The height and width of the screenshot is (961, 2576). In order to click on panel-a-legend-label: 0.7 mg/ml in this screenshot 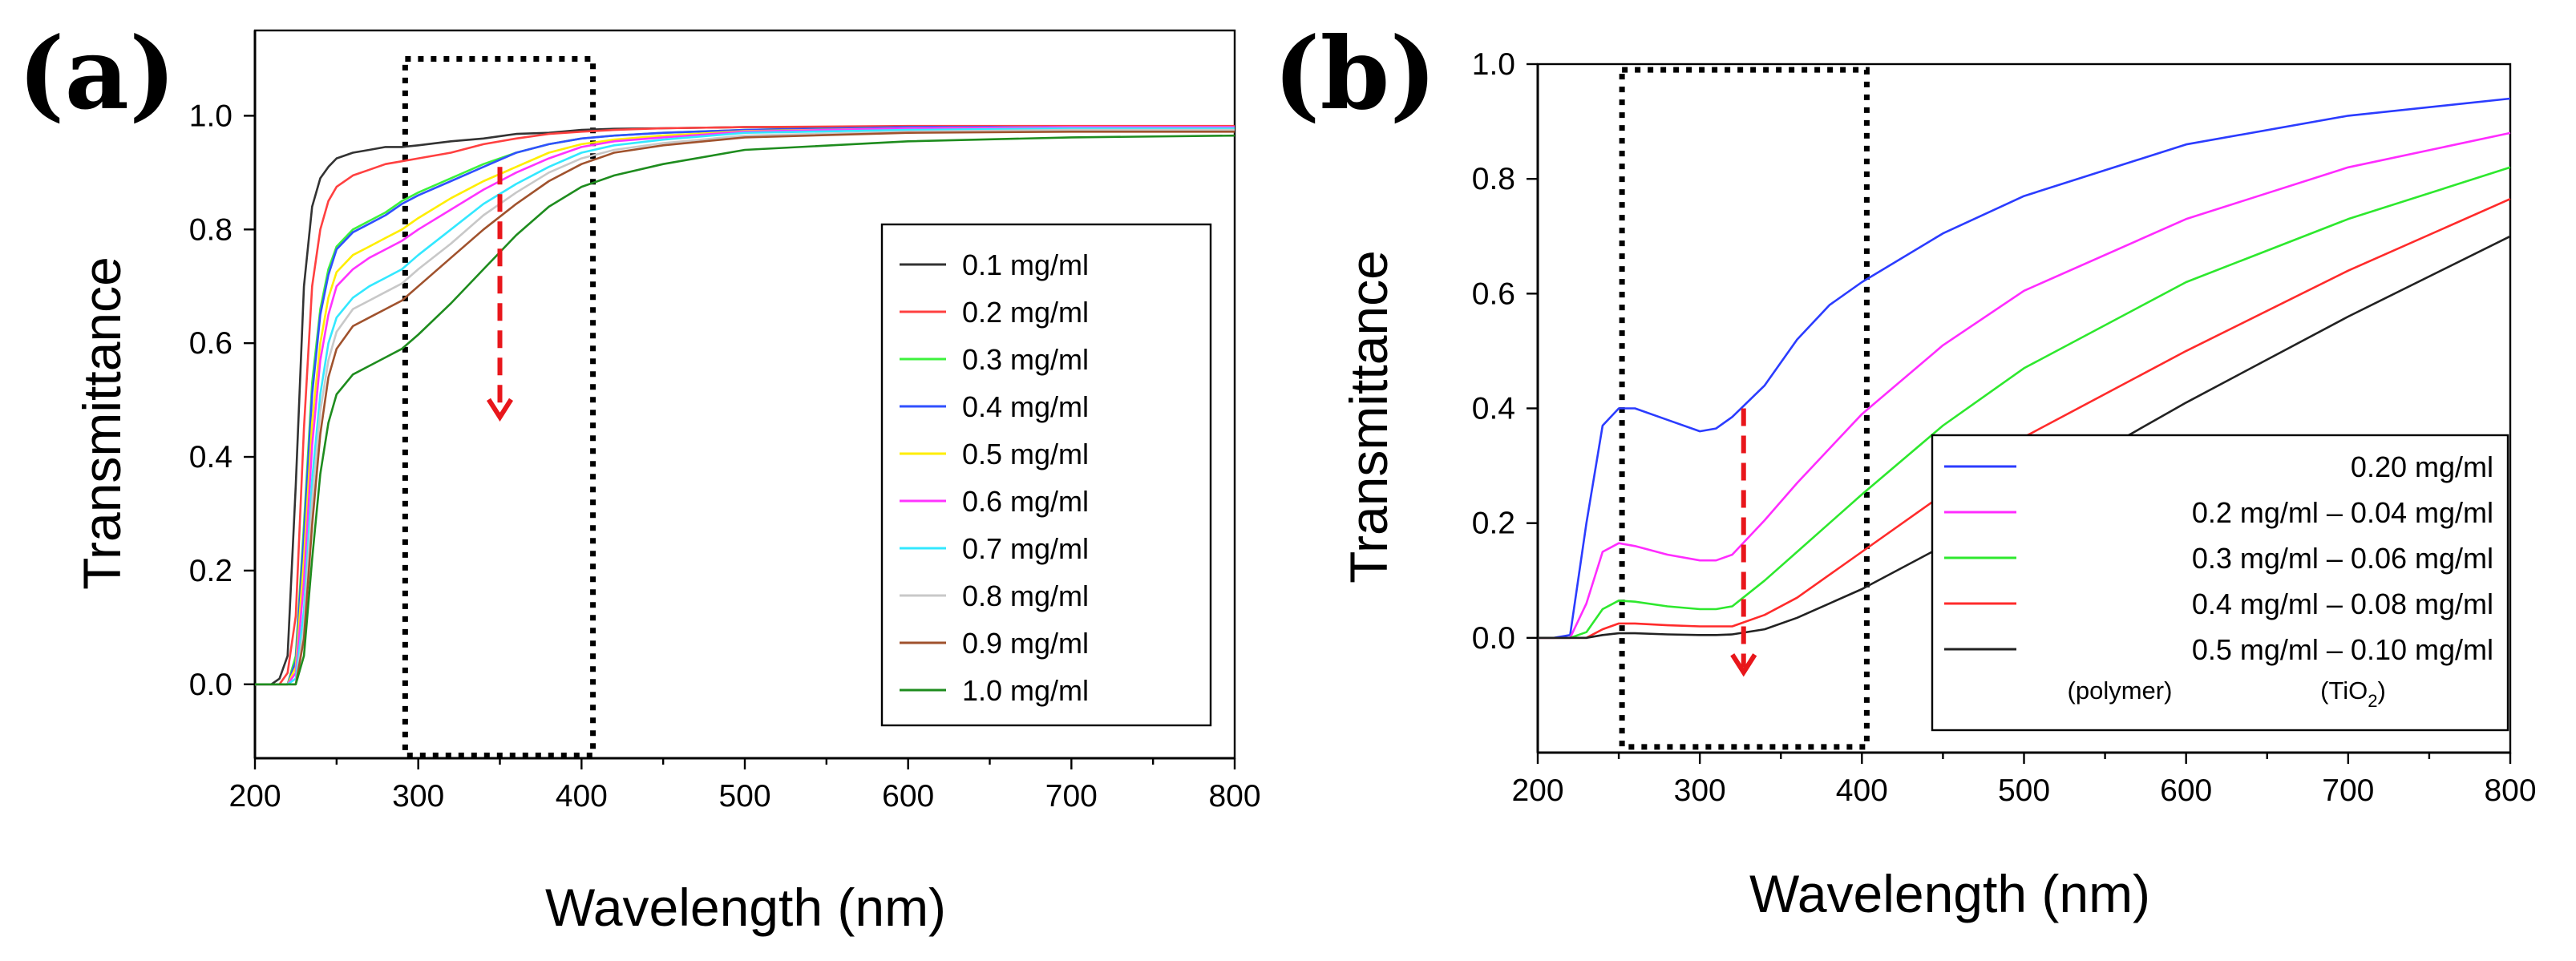, I will do `click(1025, 548)`.